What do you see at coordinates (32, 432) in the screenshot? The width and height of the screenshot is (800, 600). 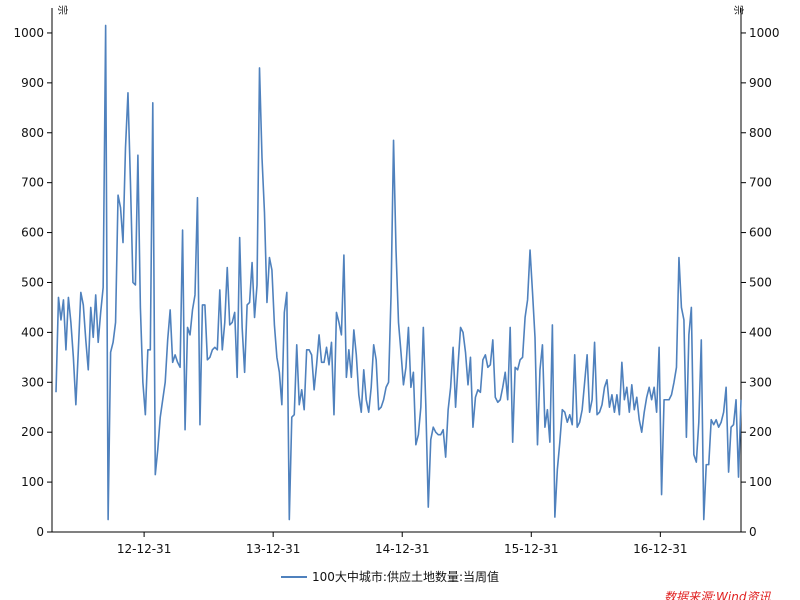 I see `y-tick-label-left: 200` at bounding box center [32, 432].